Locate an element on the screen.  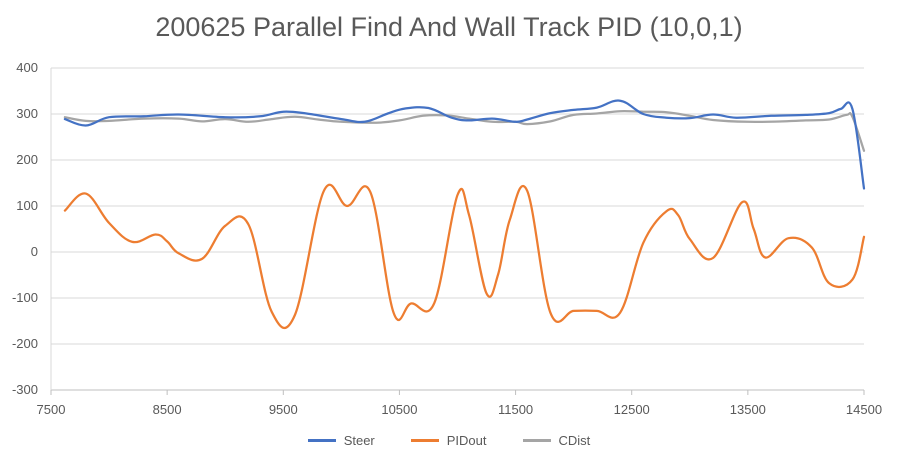
x-tick-label: 14500 is located at coordinates (864, 409).